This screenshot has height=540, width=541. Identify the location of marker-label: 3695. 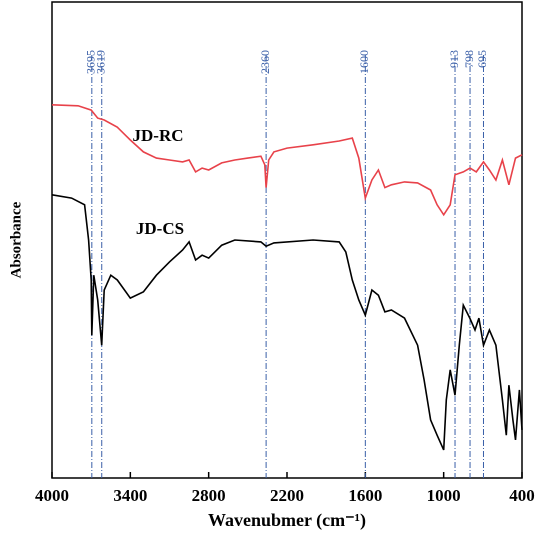
(91, 62).